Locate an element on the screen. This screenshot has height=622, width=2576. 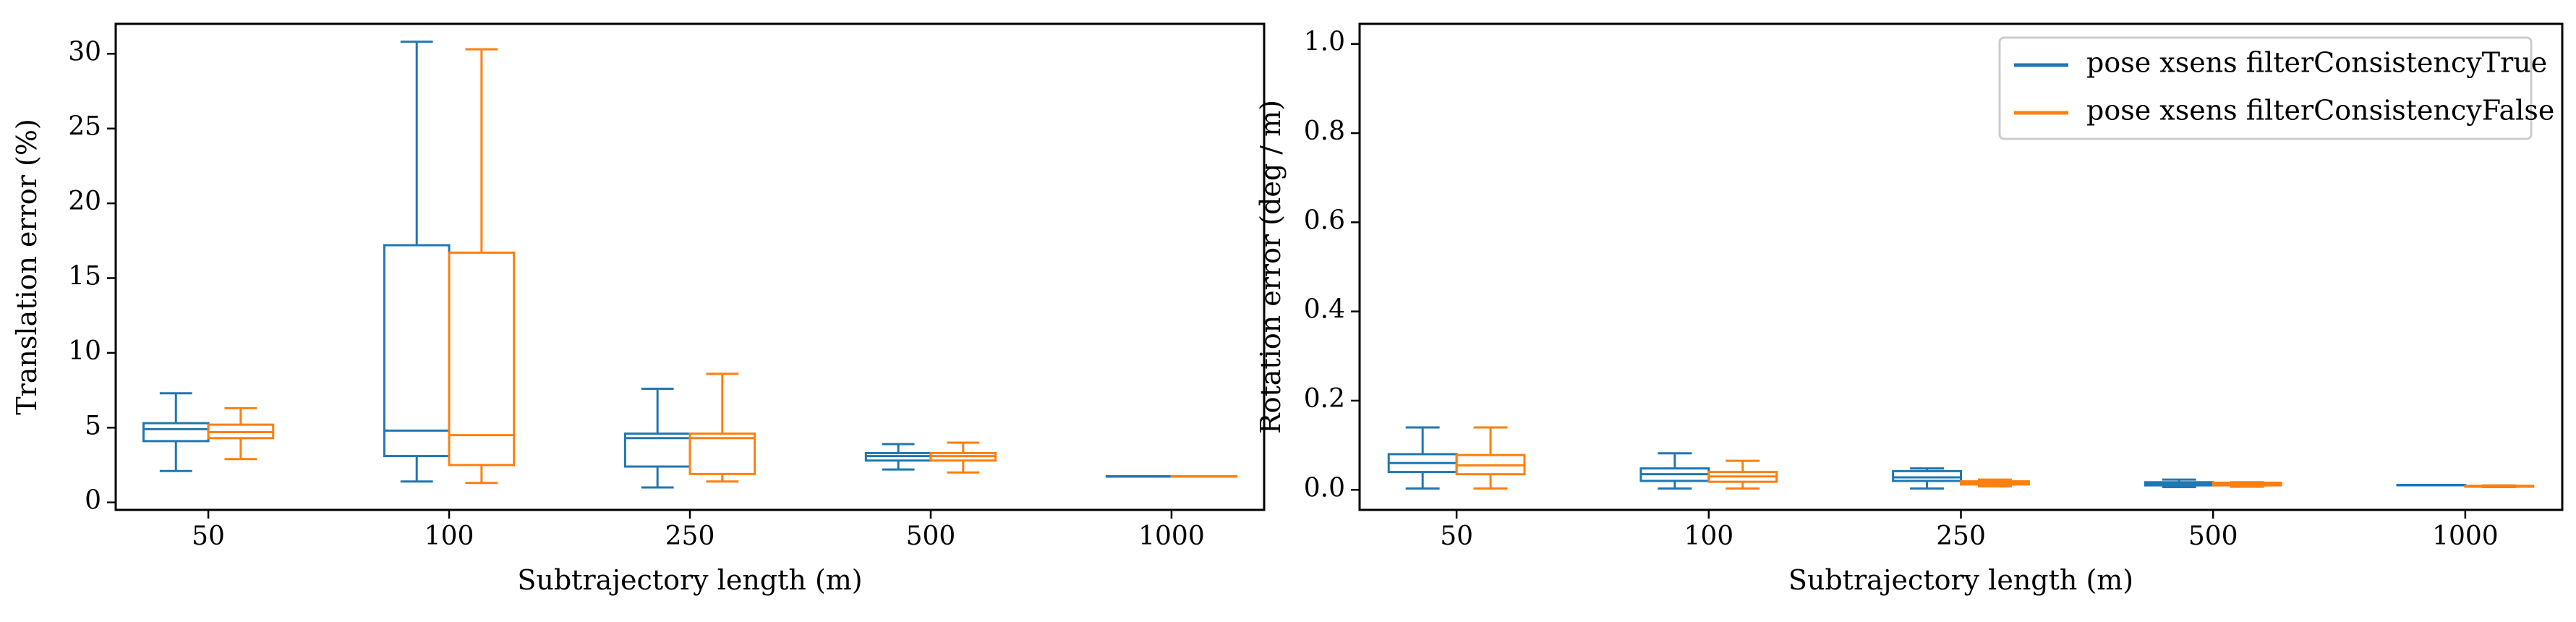
y-tick-label: 0.6 is located at coordinates (1324, 220).